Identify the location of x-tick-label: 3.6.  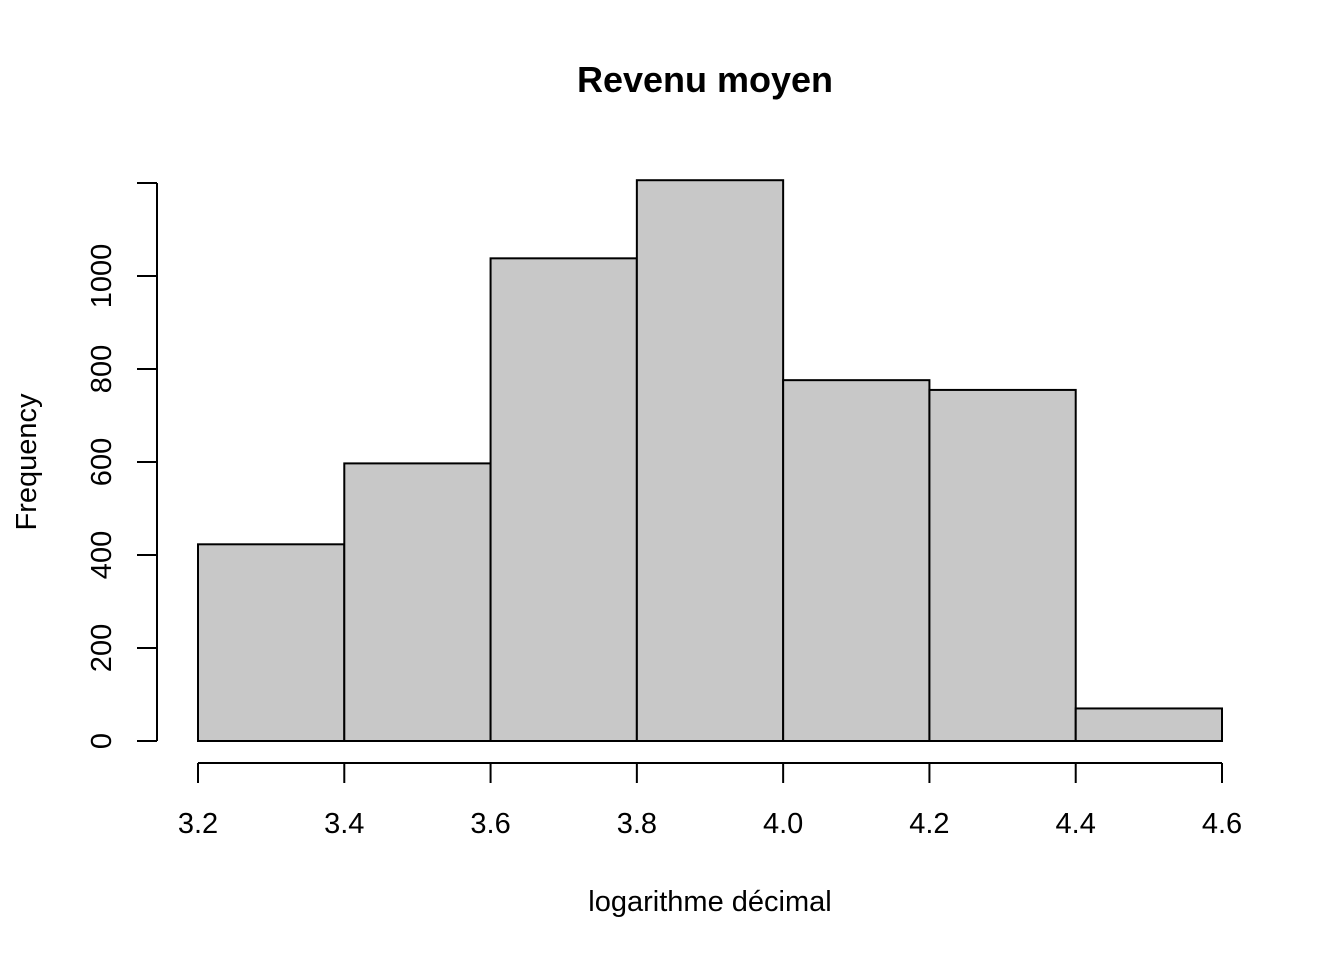
(490, 824).